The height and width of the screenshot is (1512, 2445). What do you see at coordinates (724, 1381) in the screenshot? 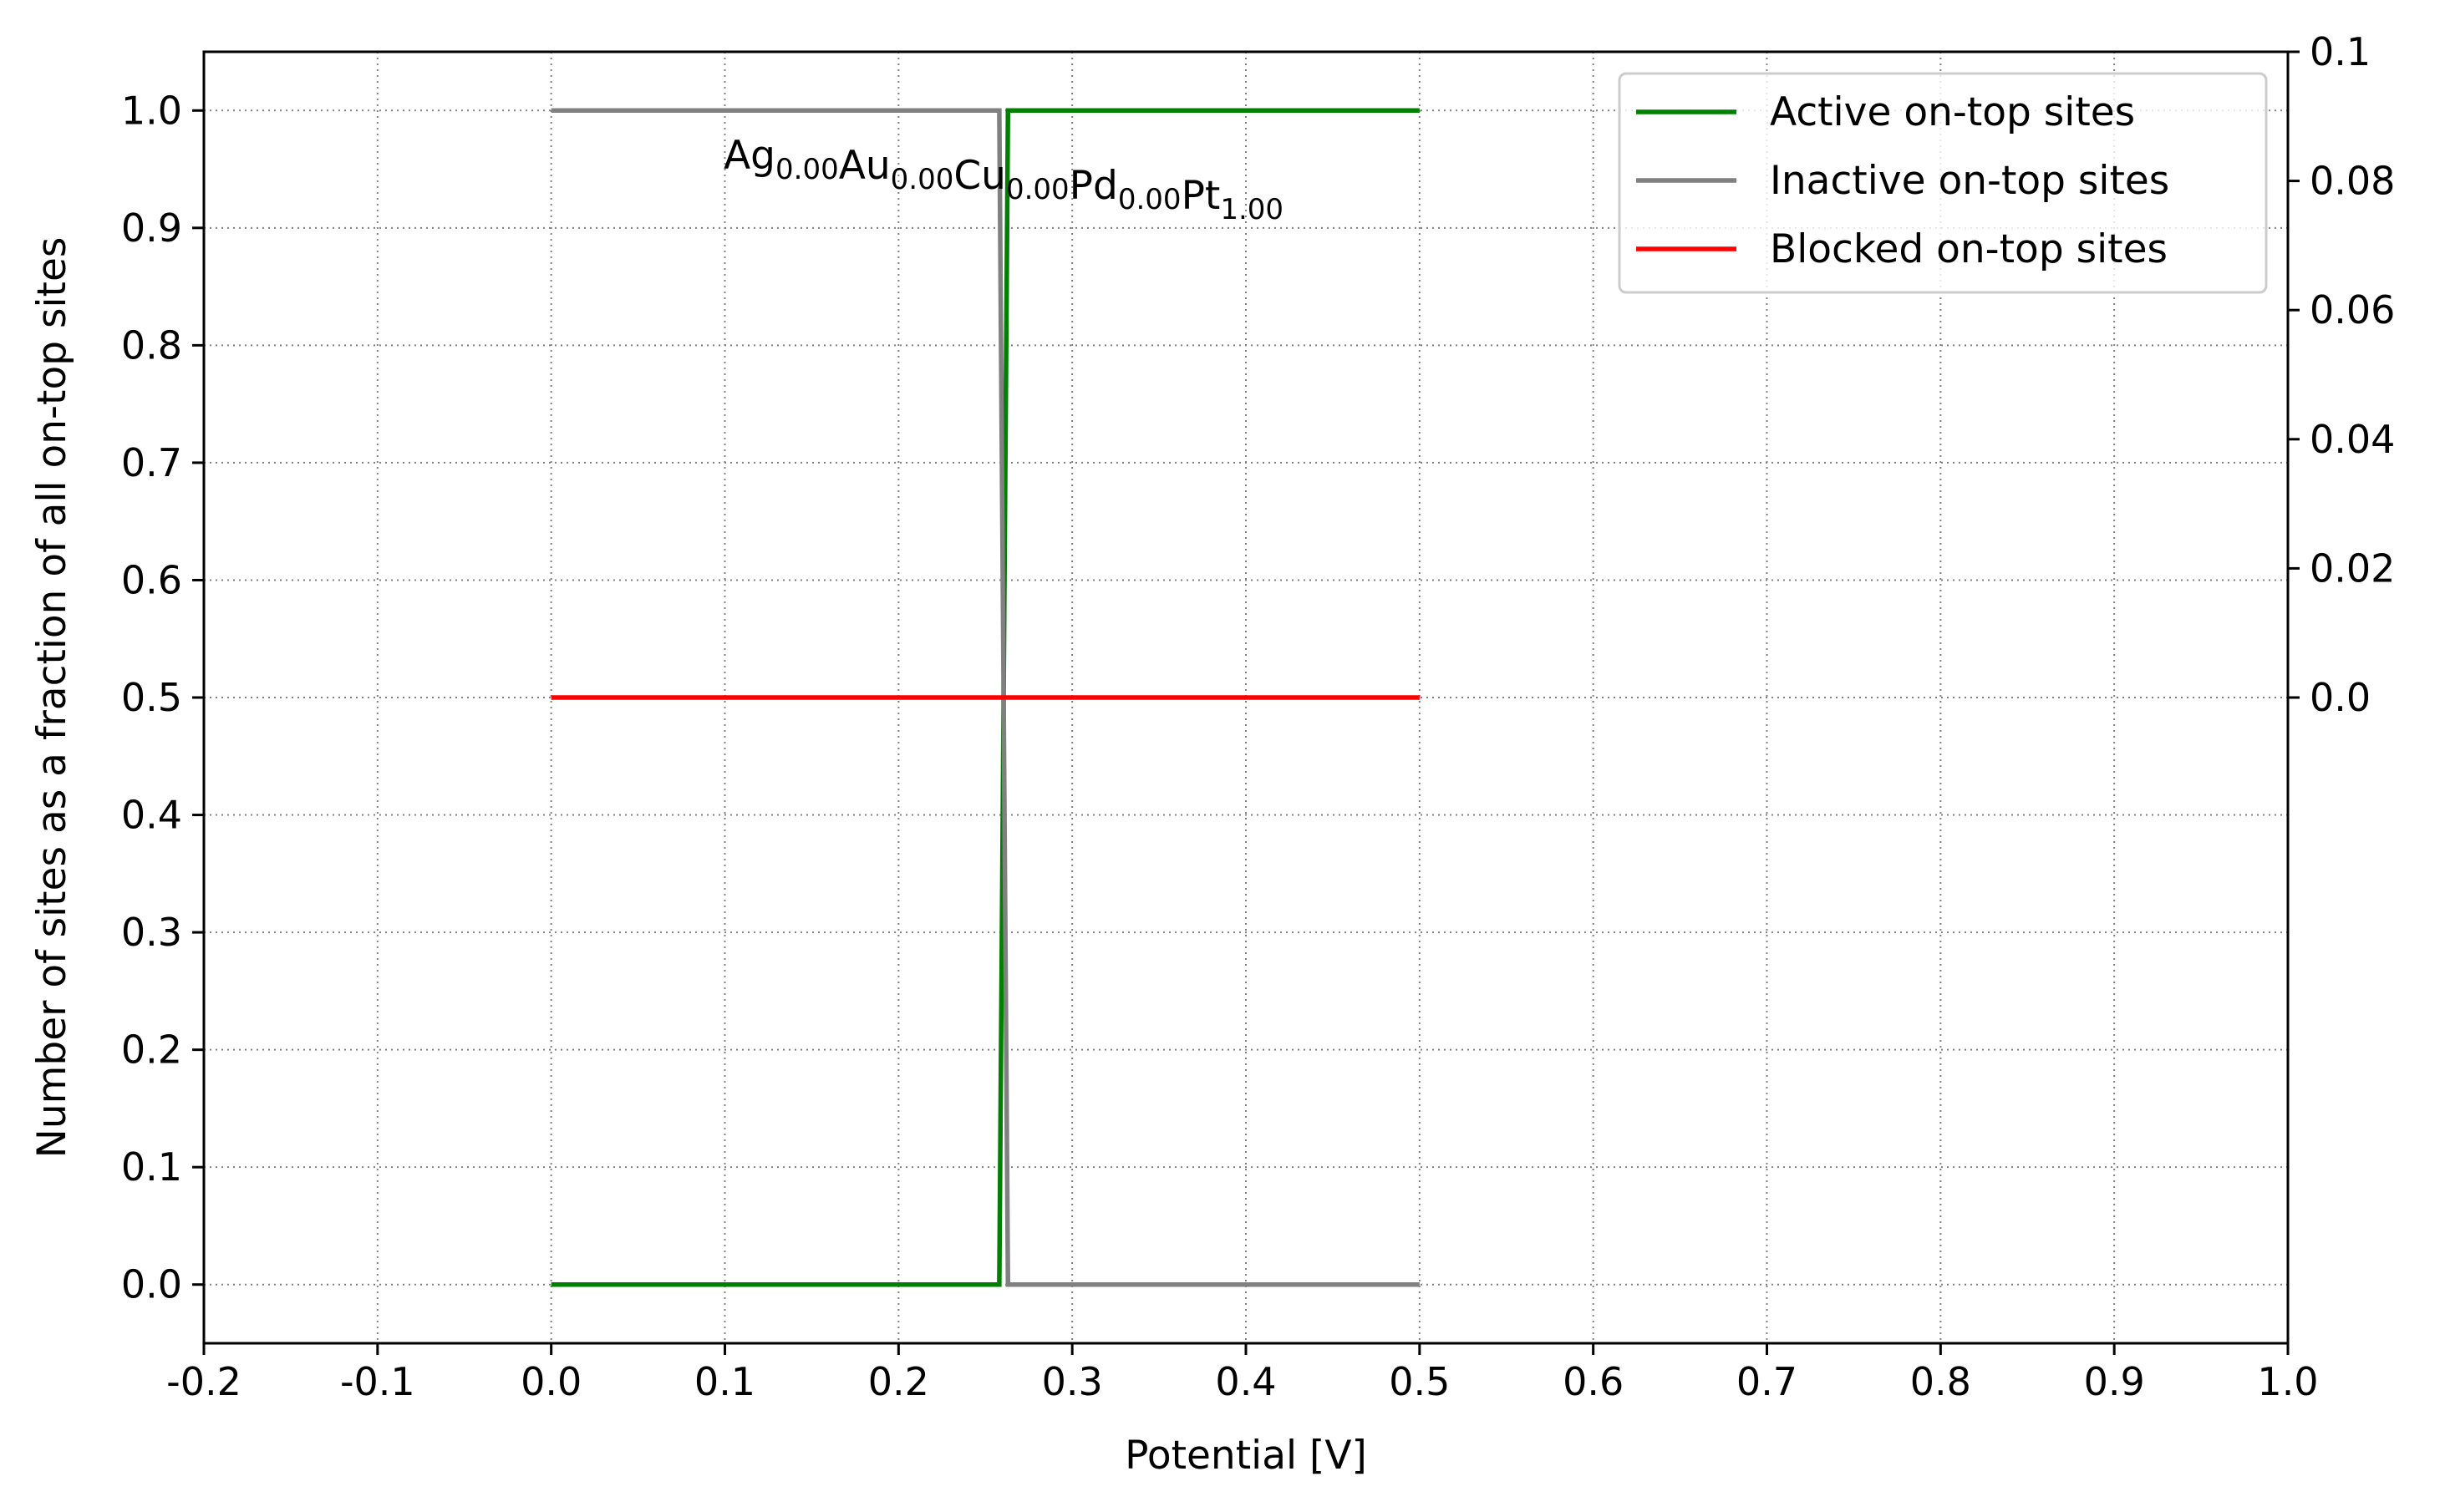
I see `x-tick-label: 0.1` at bounding box center [724, 1381].